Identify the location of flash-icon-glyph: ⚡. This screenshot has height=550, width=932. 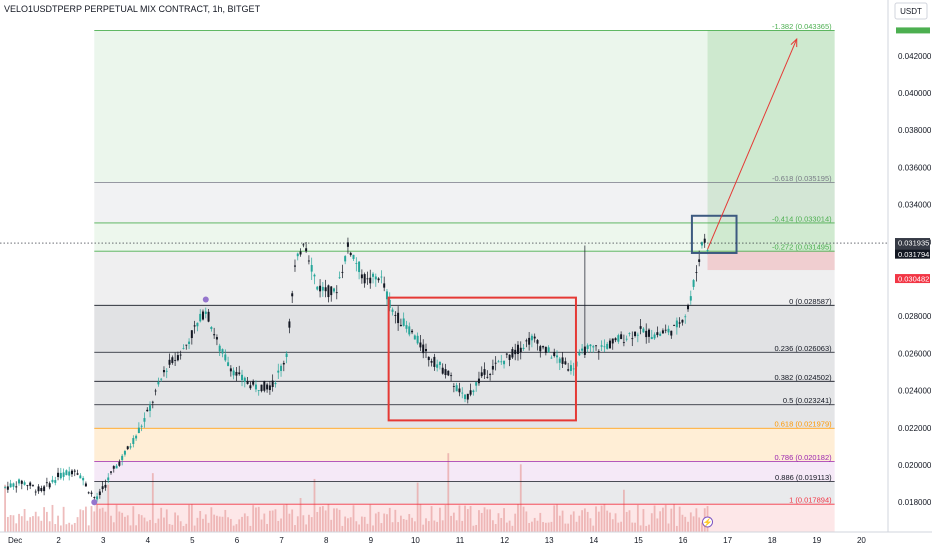
(708, 522).